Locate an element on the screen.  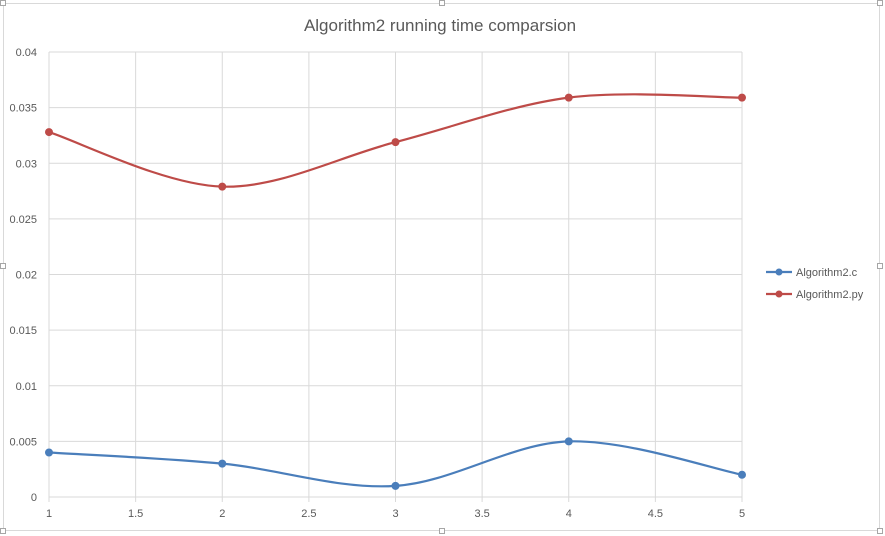
y-tick-label: 0.005 is located at coordinates (23, 442).